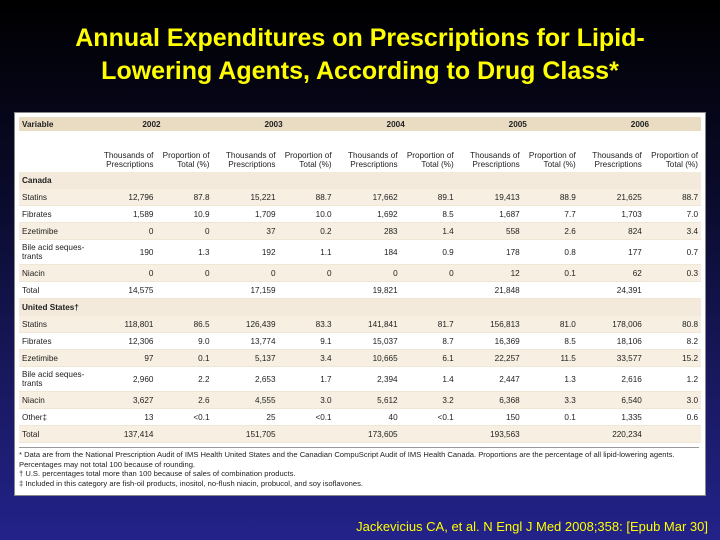  Describe the element at coordinates (672, 197) in the screenshot. I see `proportion-cell: 88.7` at that location.